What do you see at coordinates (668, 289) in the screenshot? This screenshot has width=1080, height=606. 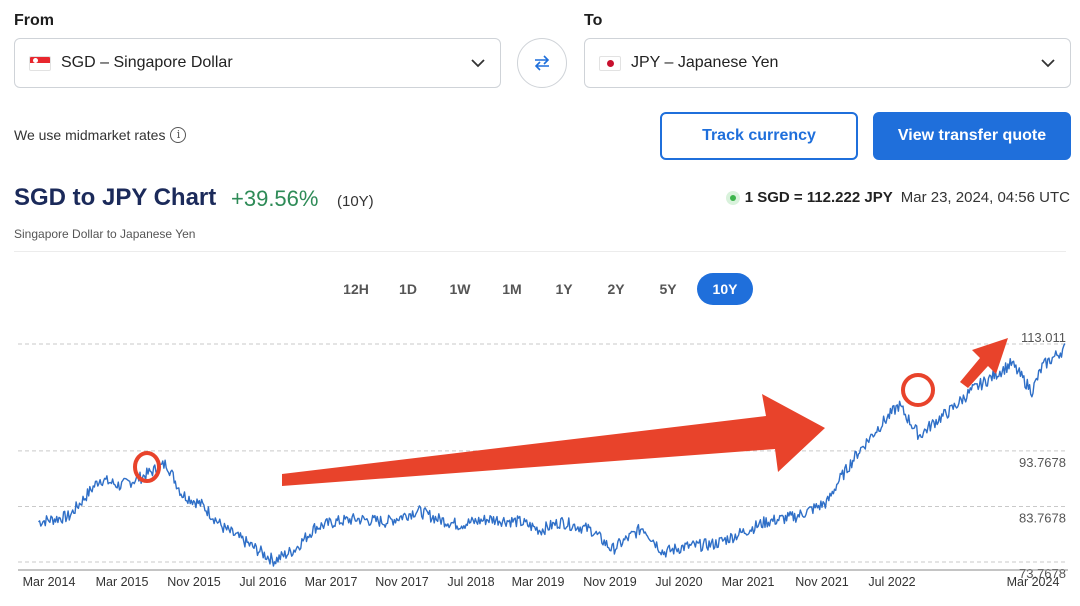 I see `range-tab-5y: 5Y` at bounding box center [668, 289].